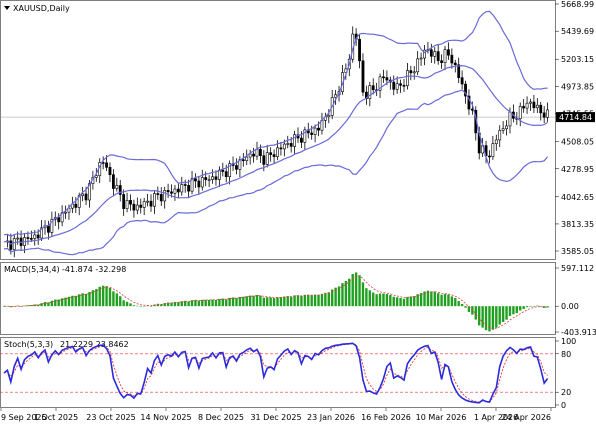 Image resolution: width=596 pixels, height=425 pixels. What do you see at coordinates (110, 417) in the screenshot?
I see `time-tick-label: 23 Oct 2025` at bounding box center [110, 417].